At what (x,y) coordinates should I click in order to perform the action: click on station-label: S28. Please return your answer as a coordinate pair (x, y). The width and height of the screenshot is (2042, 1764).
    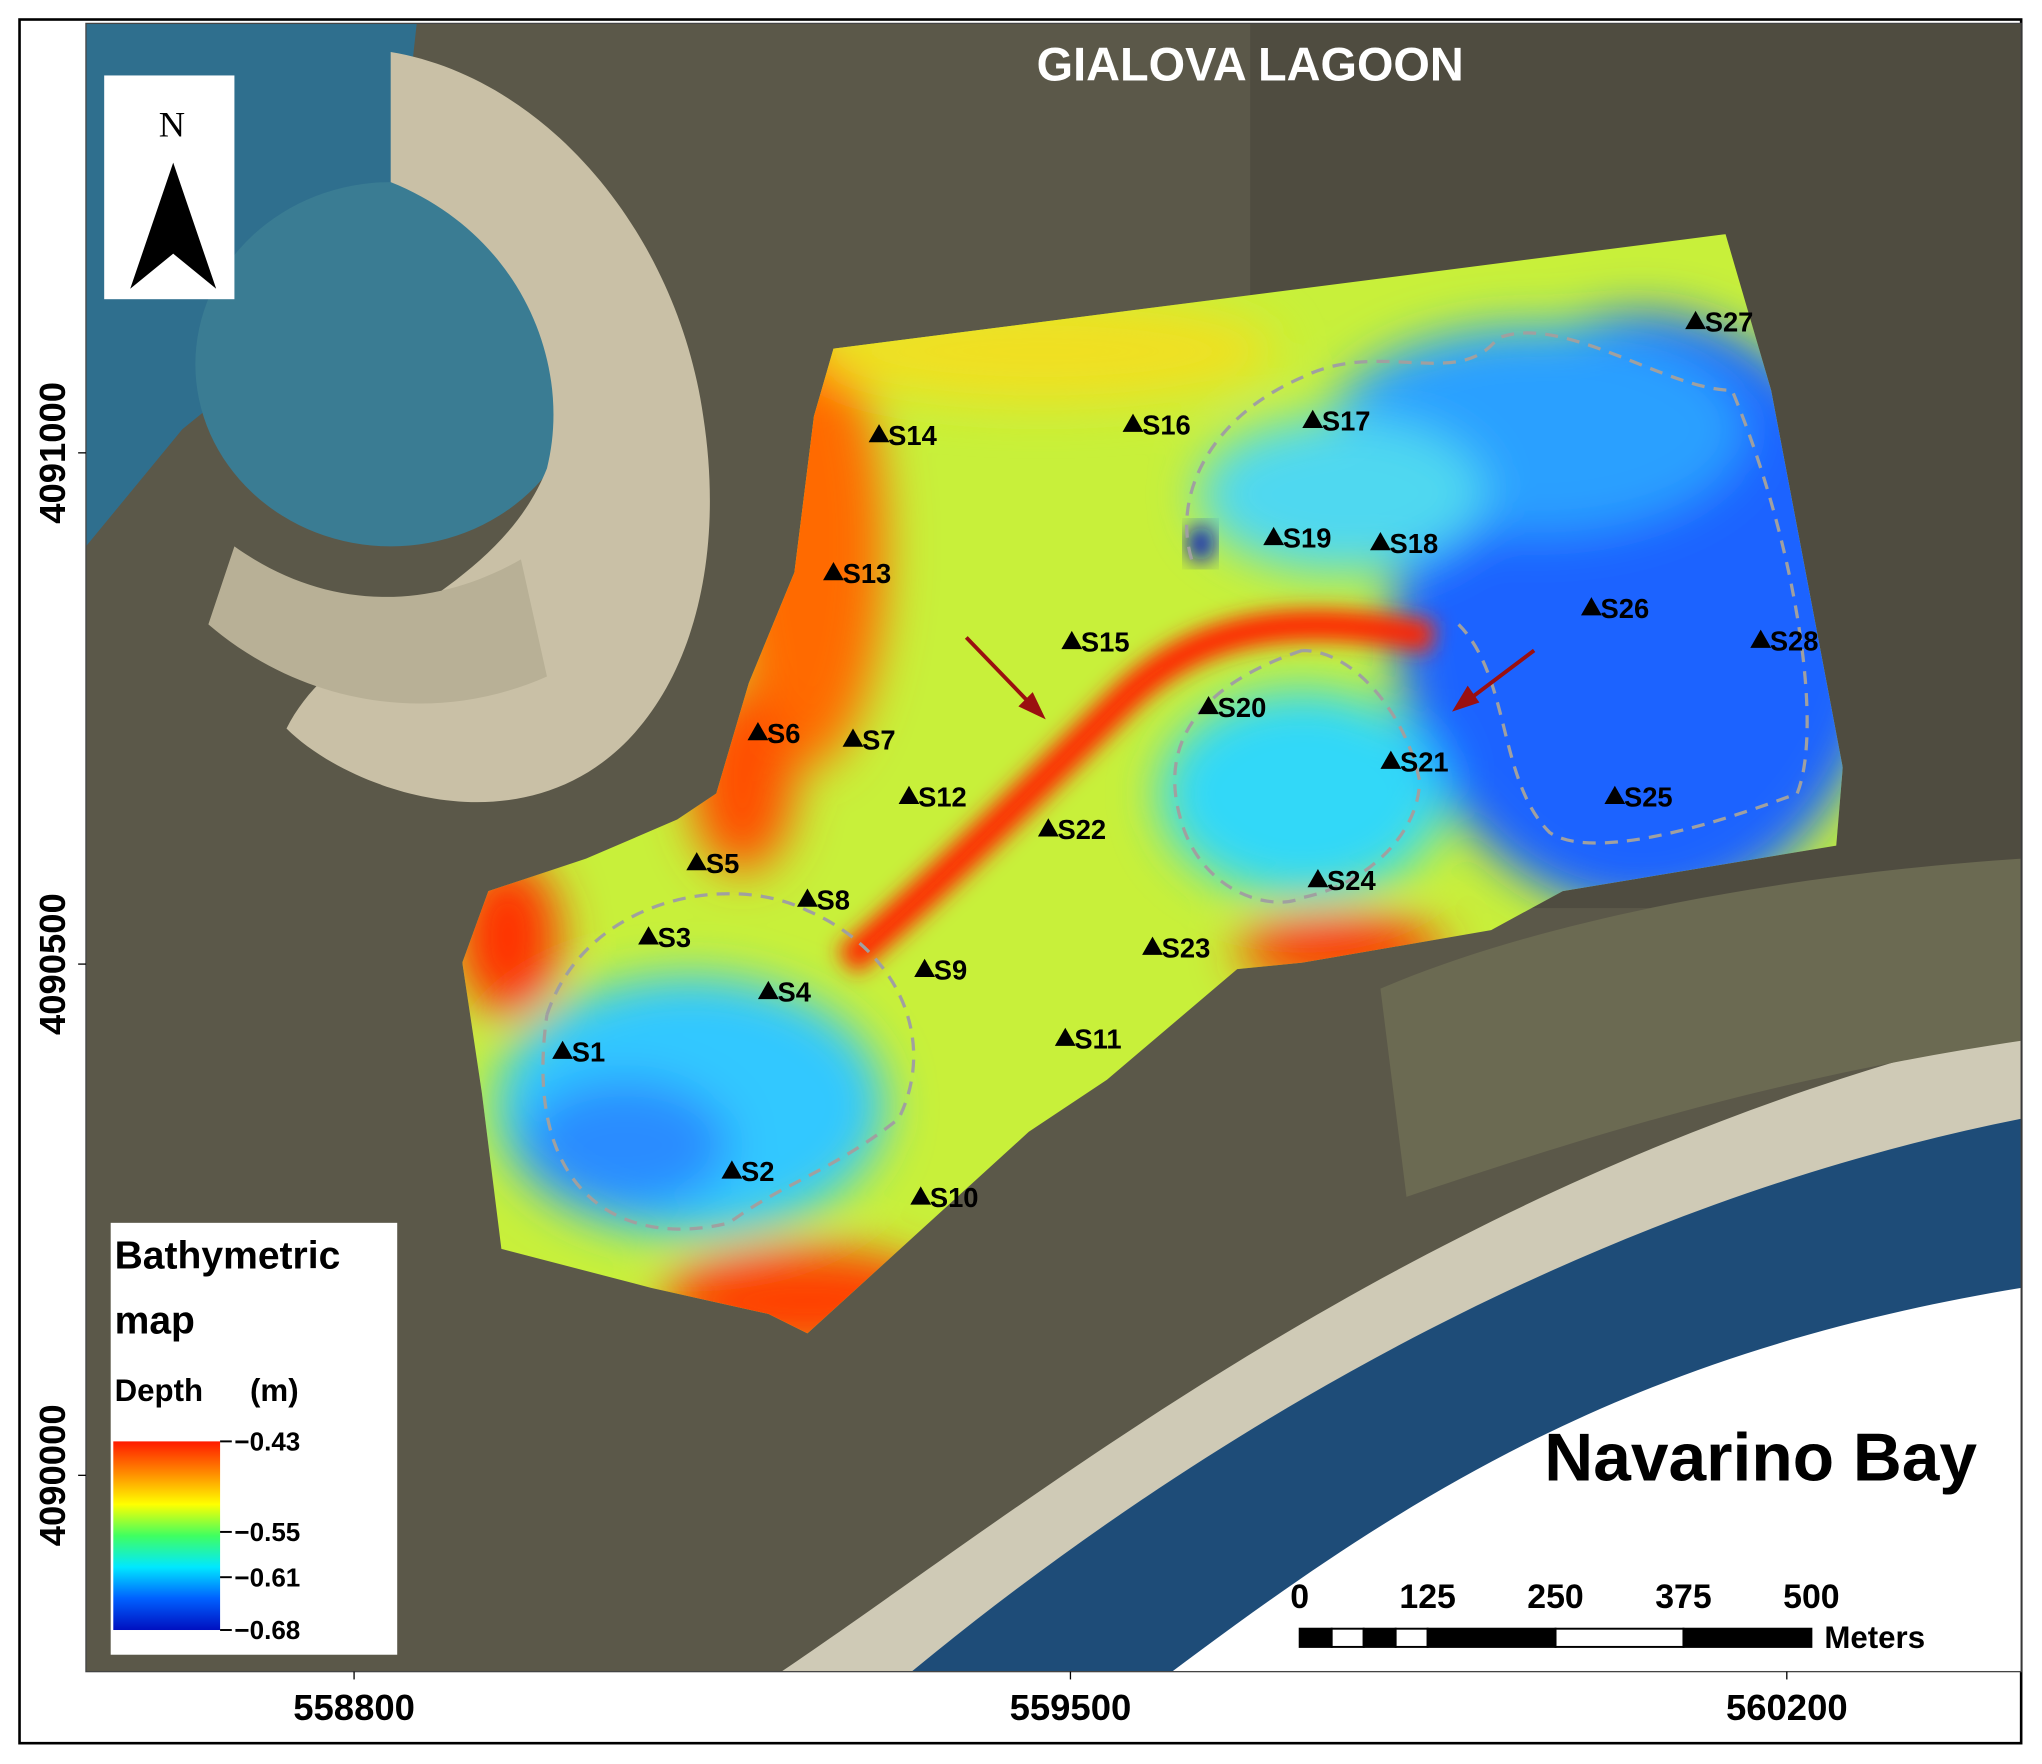
    Looking at the image, I should click on (1794, 640).